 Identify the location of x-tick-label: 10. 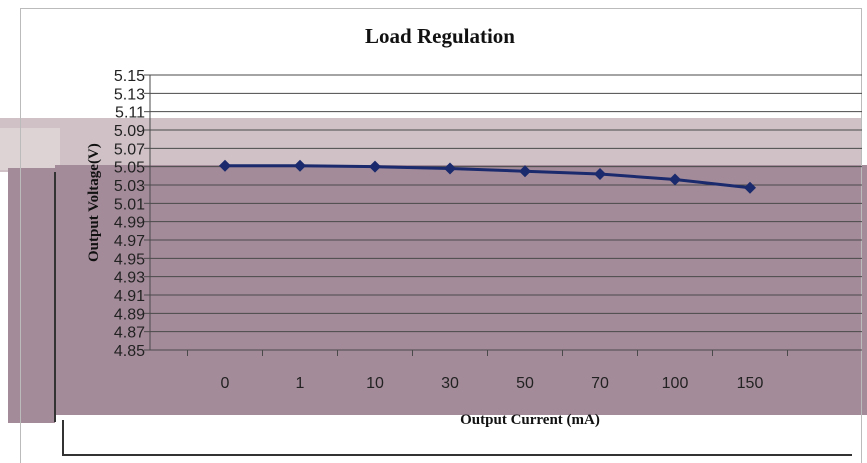
(375, 383).